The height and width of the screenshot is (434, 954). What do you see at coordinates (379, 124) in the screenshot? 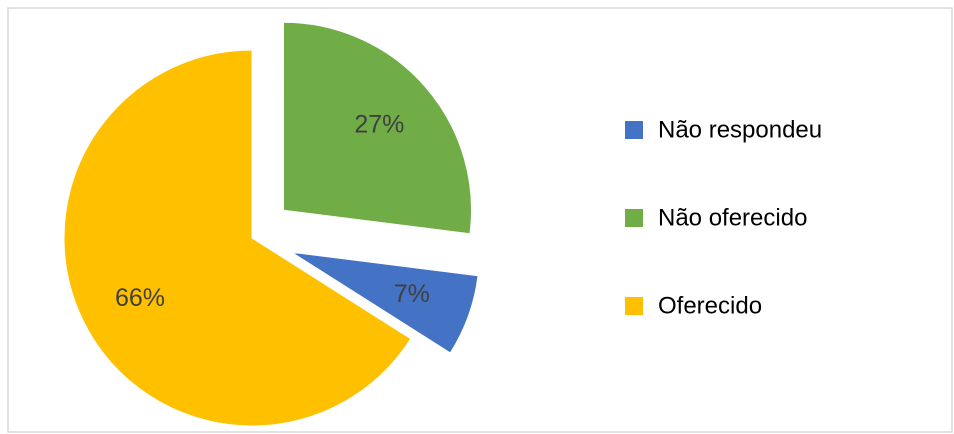
I see `data-label: 27%` at bounding box center [379, 124].